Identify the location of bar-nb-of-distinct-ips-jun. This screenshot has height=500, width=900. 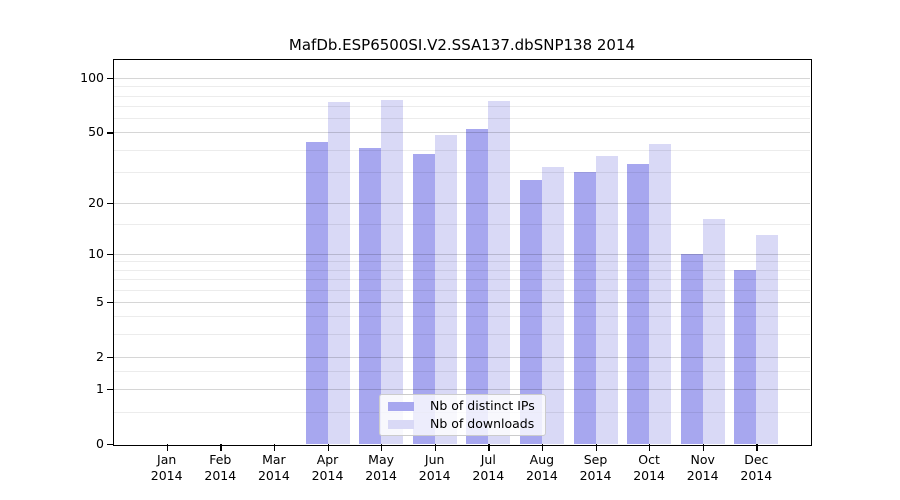
(423, 298).